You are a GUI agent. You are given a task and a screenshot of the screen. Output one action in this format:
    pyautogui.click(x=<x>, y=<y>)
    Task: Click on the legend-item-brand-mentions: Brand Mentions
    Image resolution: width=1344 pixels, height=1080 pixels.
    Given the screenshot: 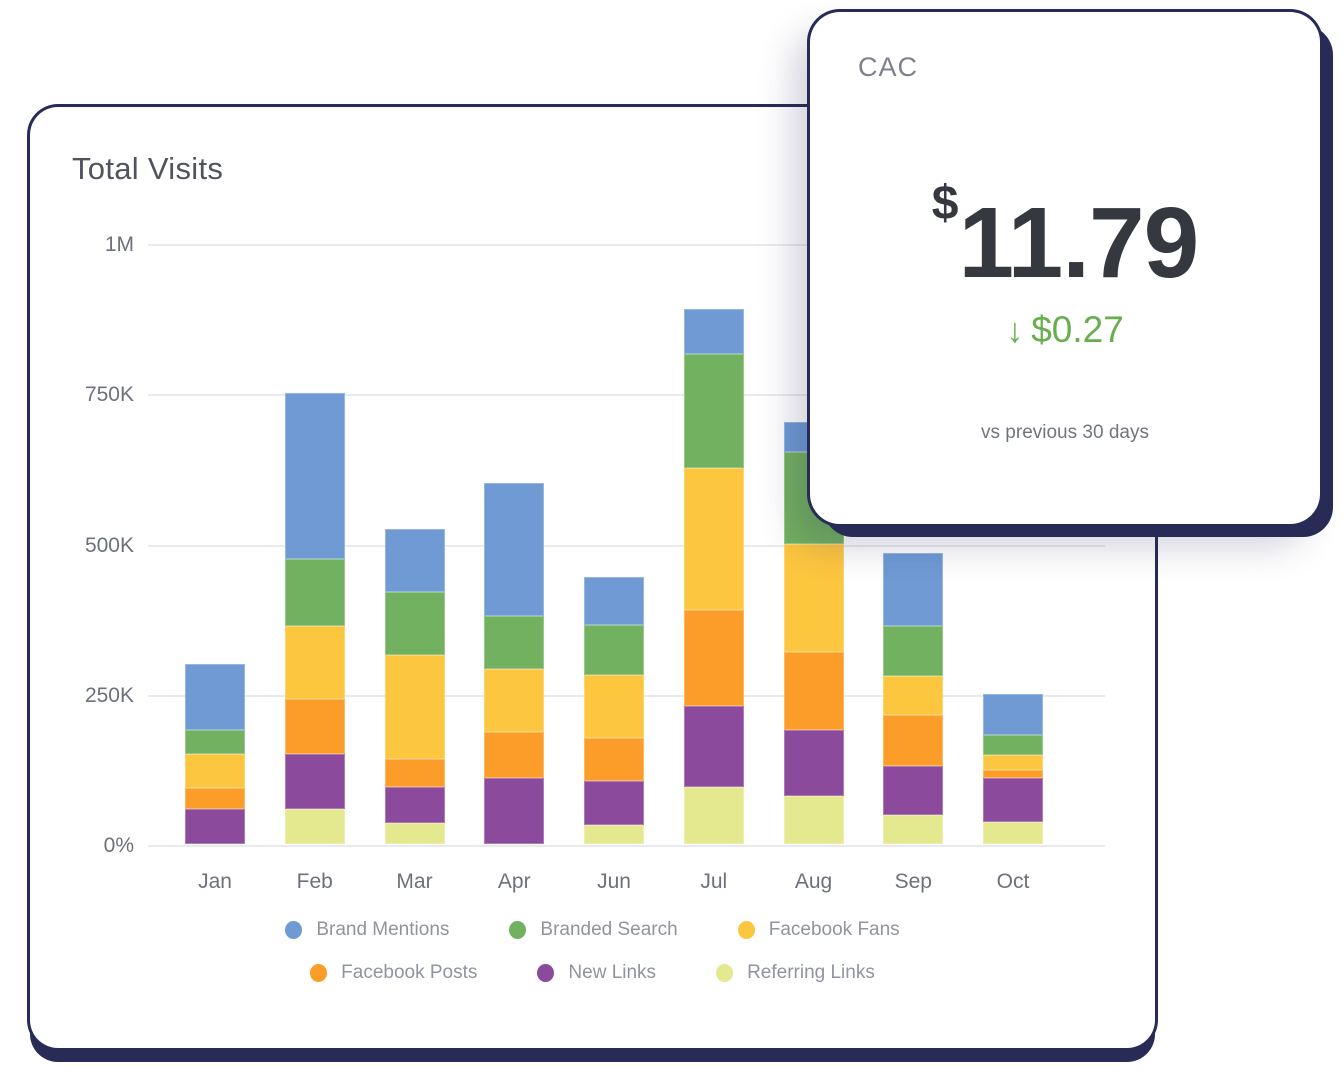 What is the action you would take?
    pyautogui.click(x=367, y=930)
    